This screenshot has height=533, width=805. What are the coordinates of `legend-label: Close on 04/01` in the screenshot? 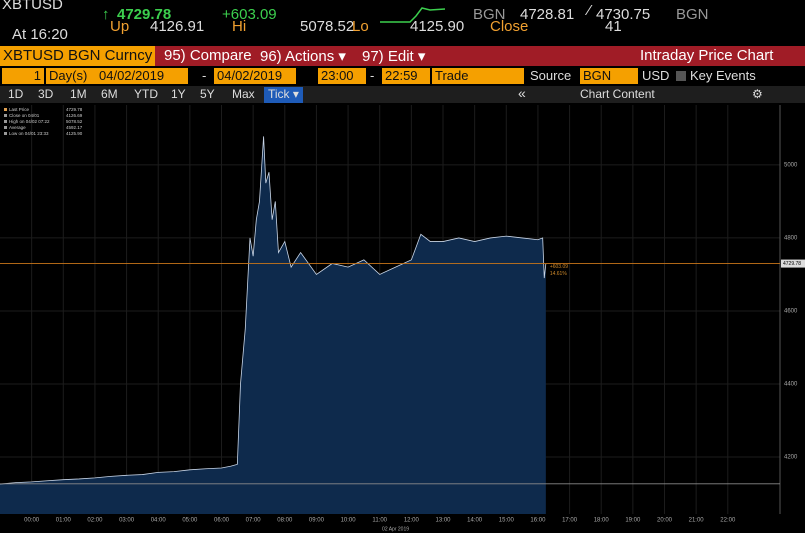 It's located at (24, 115).